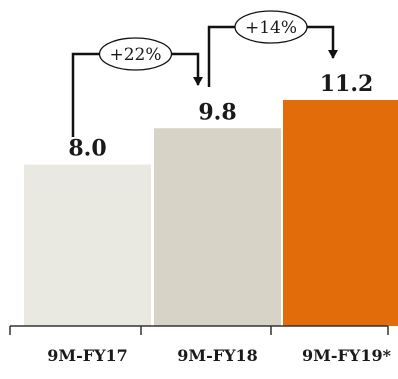  I want to click on value-label-2: 9.8, so click(217, 112).